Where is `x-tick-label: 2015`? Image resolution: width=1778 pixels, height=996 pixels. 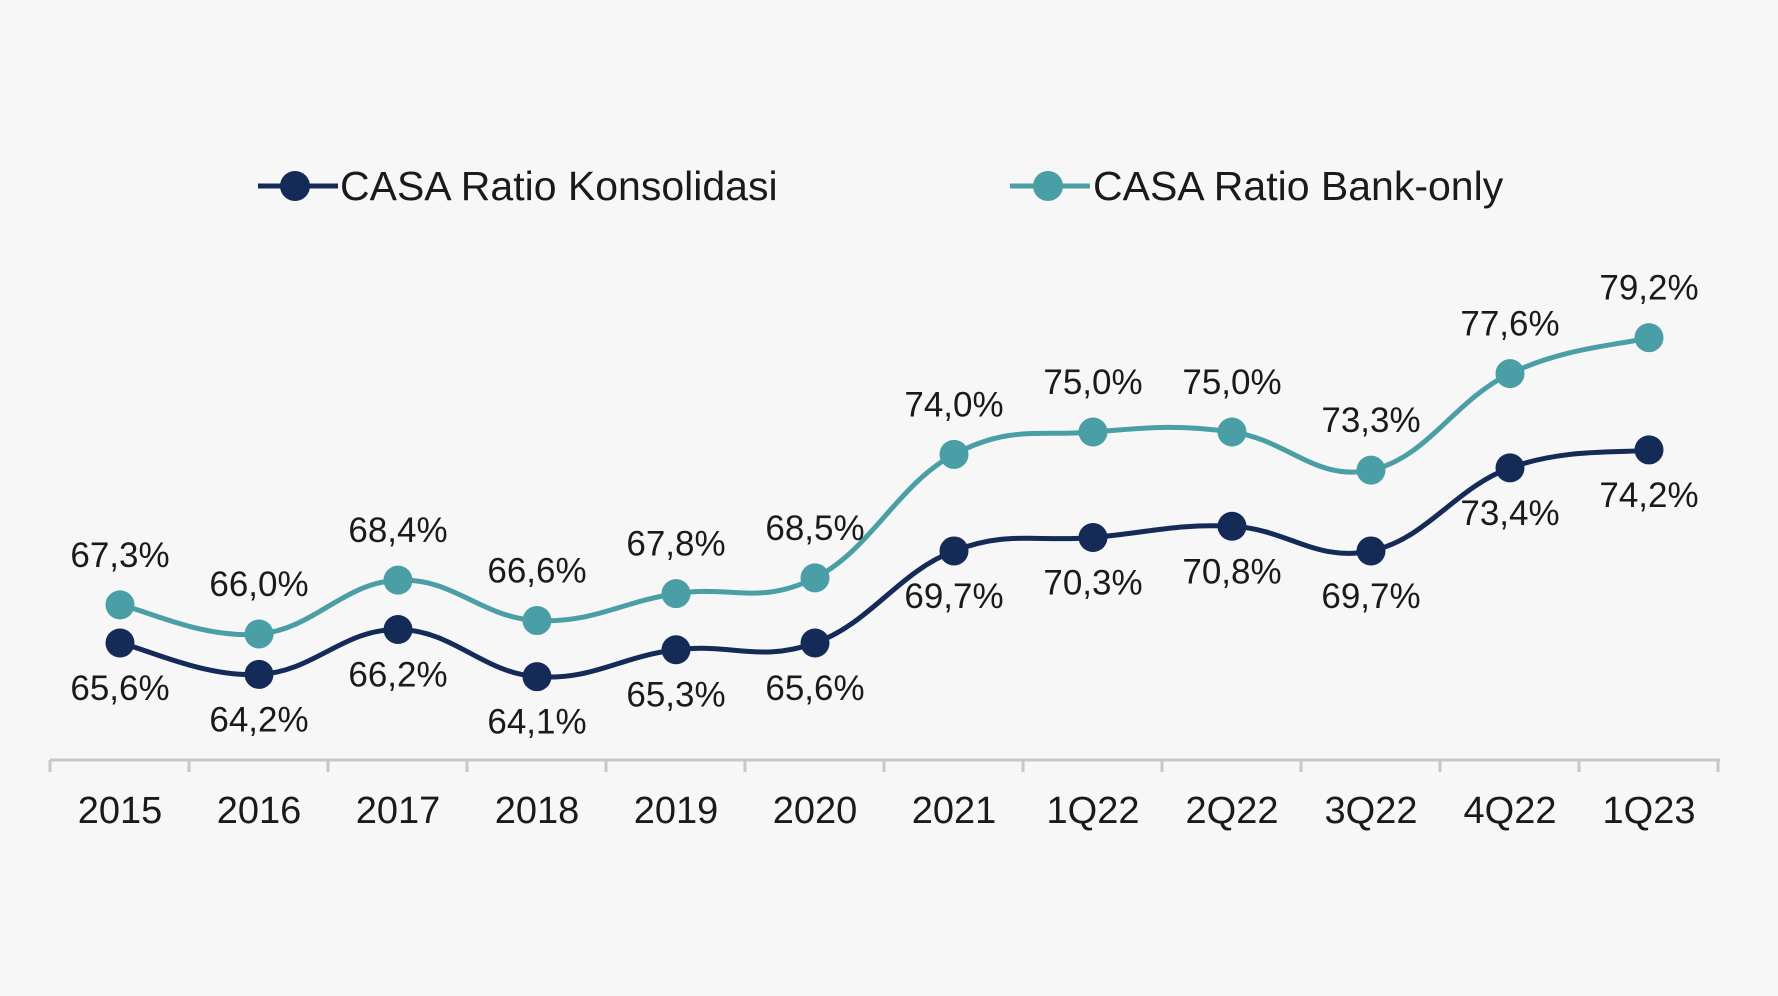 x-tick-label: 2015 is located at coordinates (120, 811).